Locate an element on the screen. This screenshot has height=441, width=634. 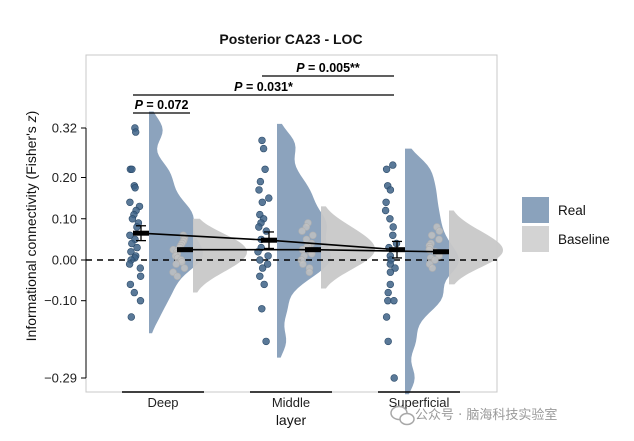
x-tick-label-middle: Middle is located at coordinates (291, 402).